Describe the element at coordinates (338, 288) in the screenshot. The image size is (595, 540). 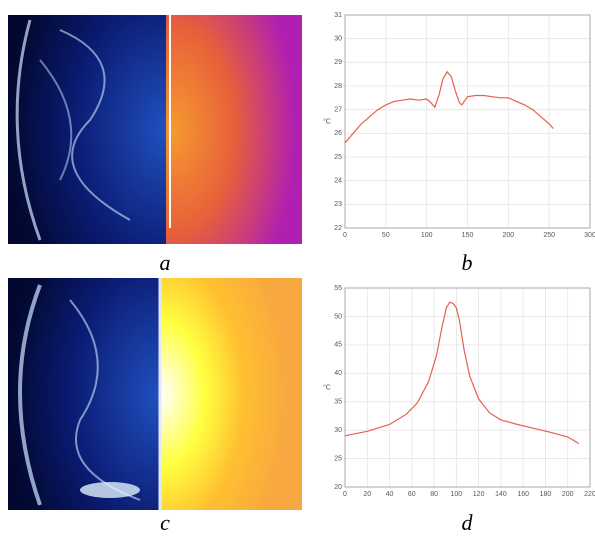
I see `y-tick-label: 55` at that location.